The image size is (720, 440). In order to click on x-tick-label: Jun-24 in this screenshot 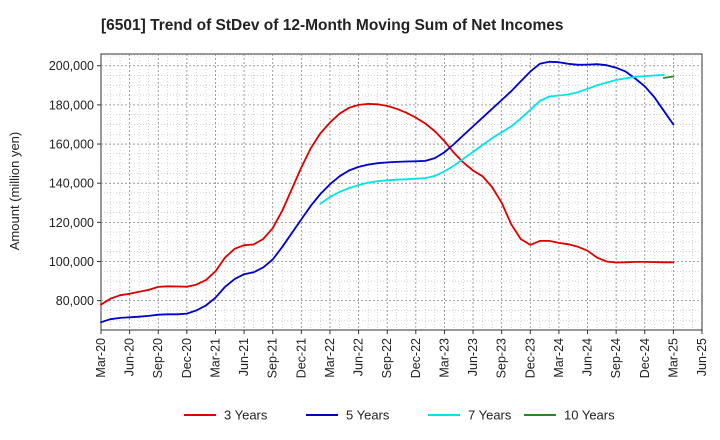, I will do `click(588, 357)`.